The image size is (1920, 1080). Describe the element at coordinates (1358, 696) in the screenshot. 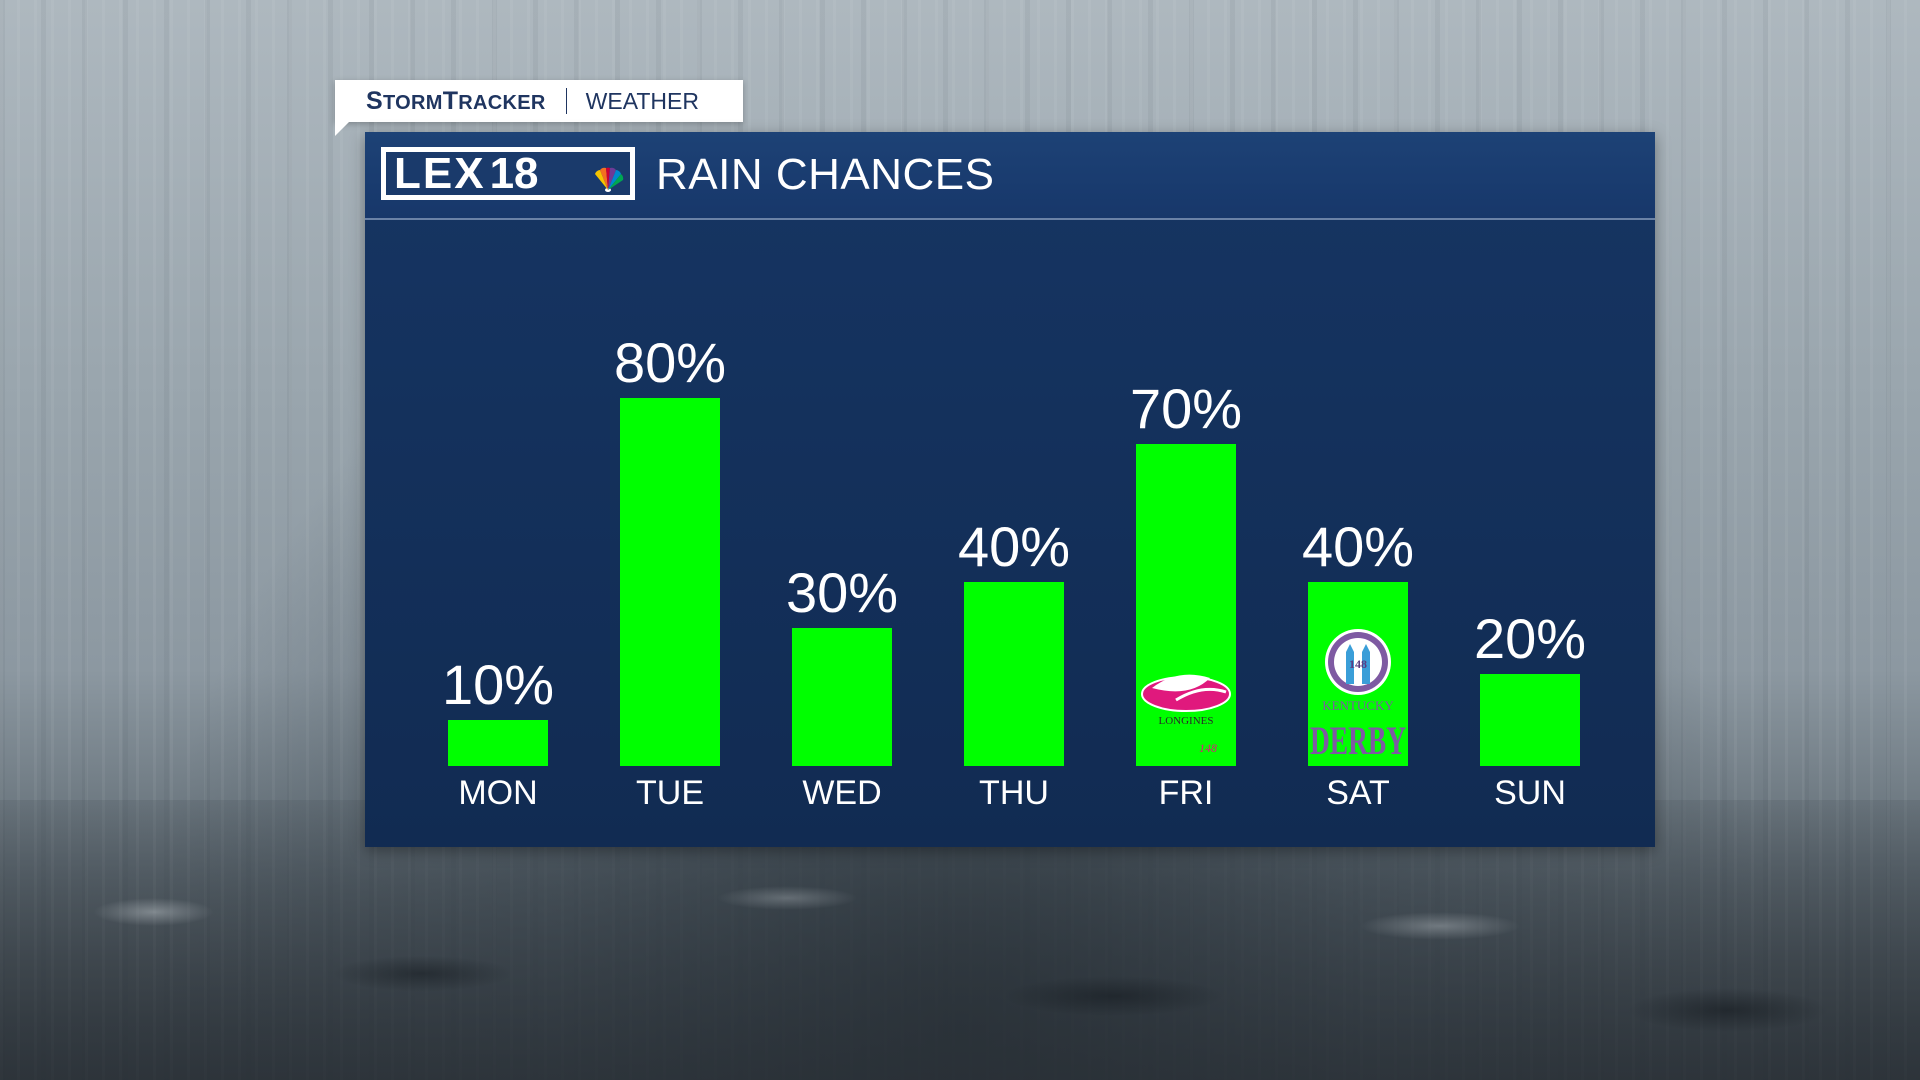

I see `kentucky-derby-logo-badge: 148 KENTUCKY DERBY` at that location.